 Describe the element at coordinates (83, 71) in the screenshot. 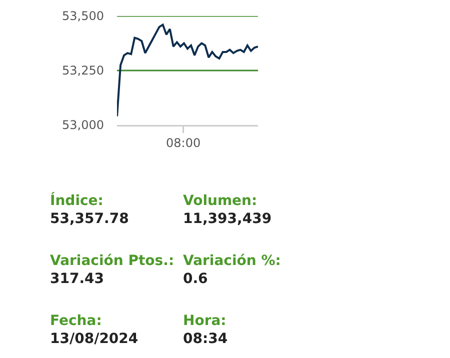

I see `y-tick-label: 53,250` at that location.